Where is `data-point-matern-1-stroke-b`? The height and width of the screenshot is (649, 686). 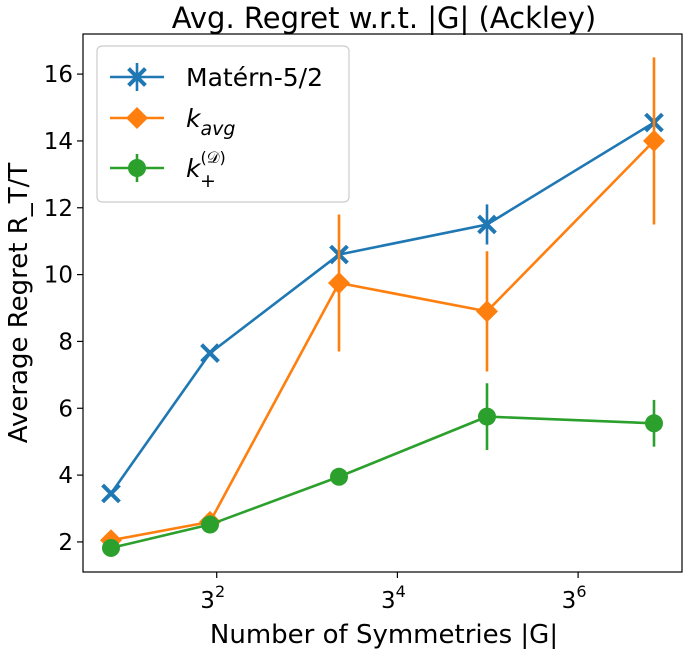 data-point-matern-1-stroke-b is located at coordinates (210, 353).